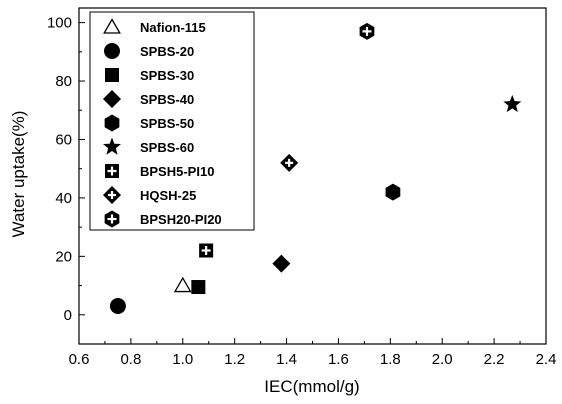 This screenshot has height=404, width=562. I want to click on legend-label: BPSH20-PI20, so click(181, 219).